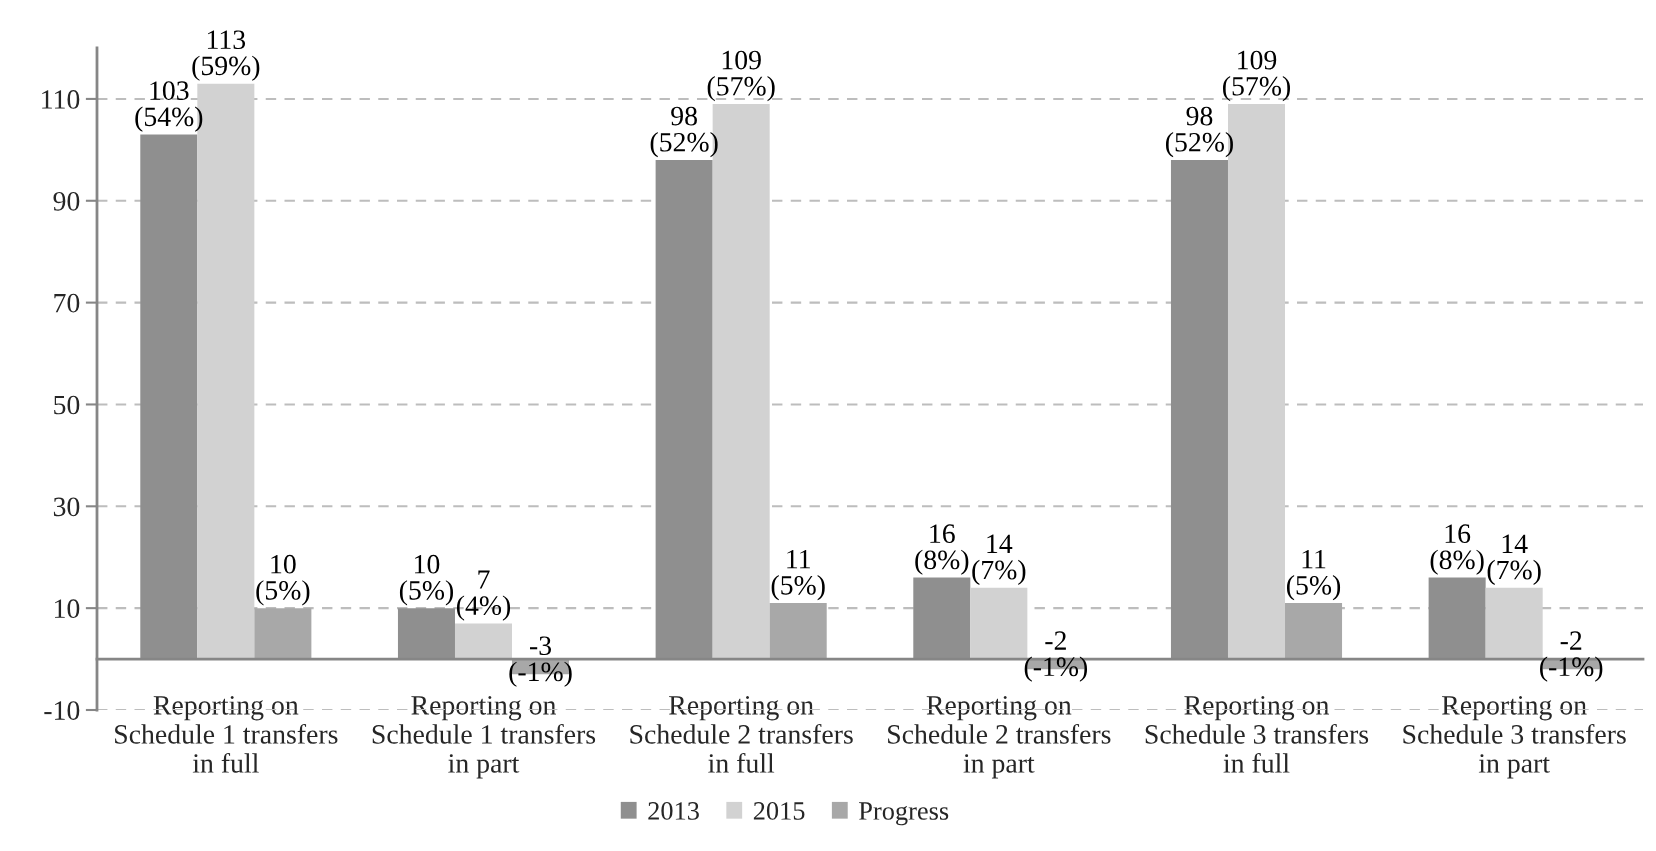 The image size is (1656, 851). Describe the element at coordinates (67, 303) in the screenshot. I see `y-tick-label: 70` at that location.